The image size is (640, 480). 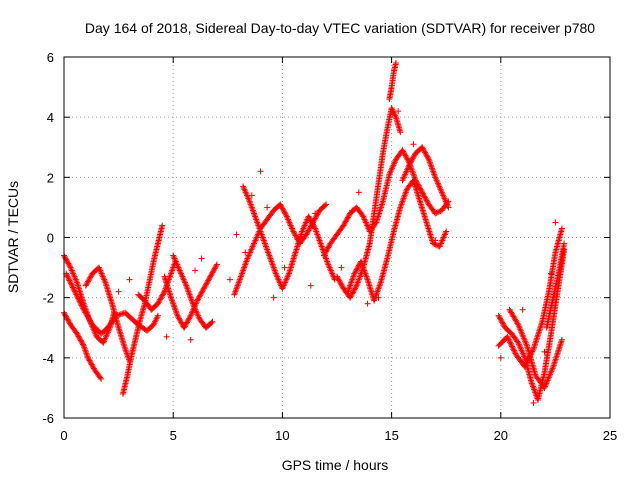 What do you see at coordinates (48, 358) in the screenshot?
I see `y-tick-label: -4` at bounding box center [48, 358].